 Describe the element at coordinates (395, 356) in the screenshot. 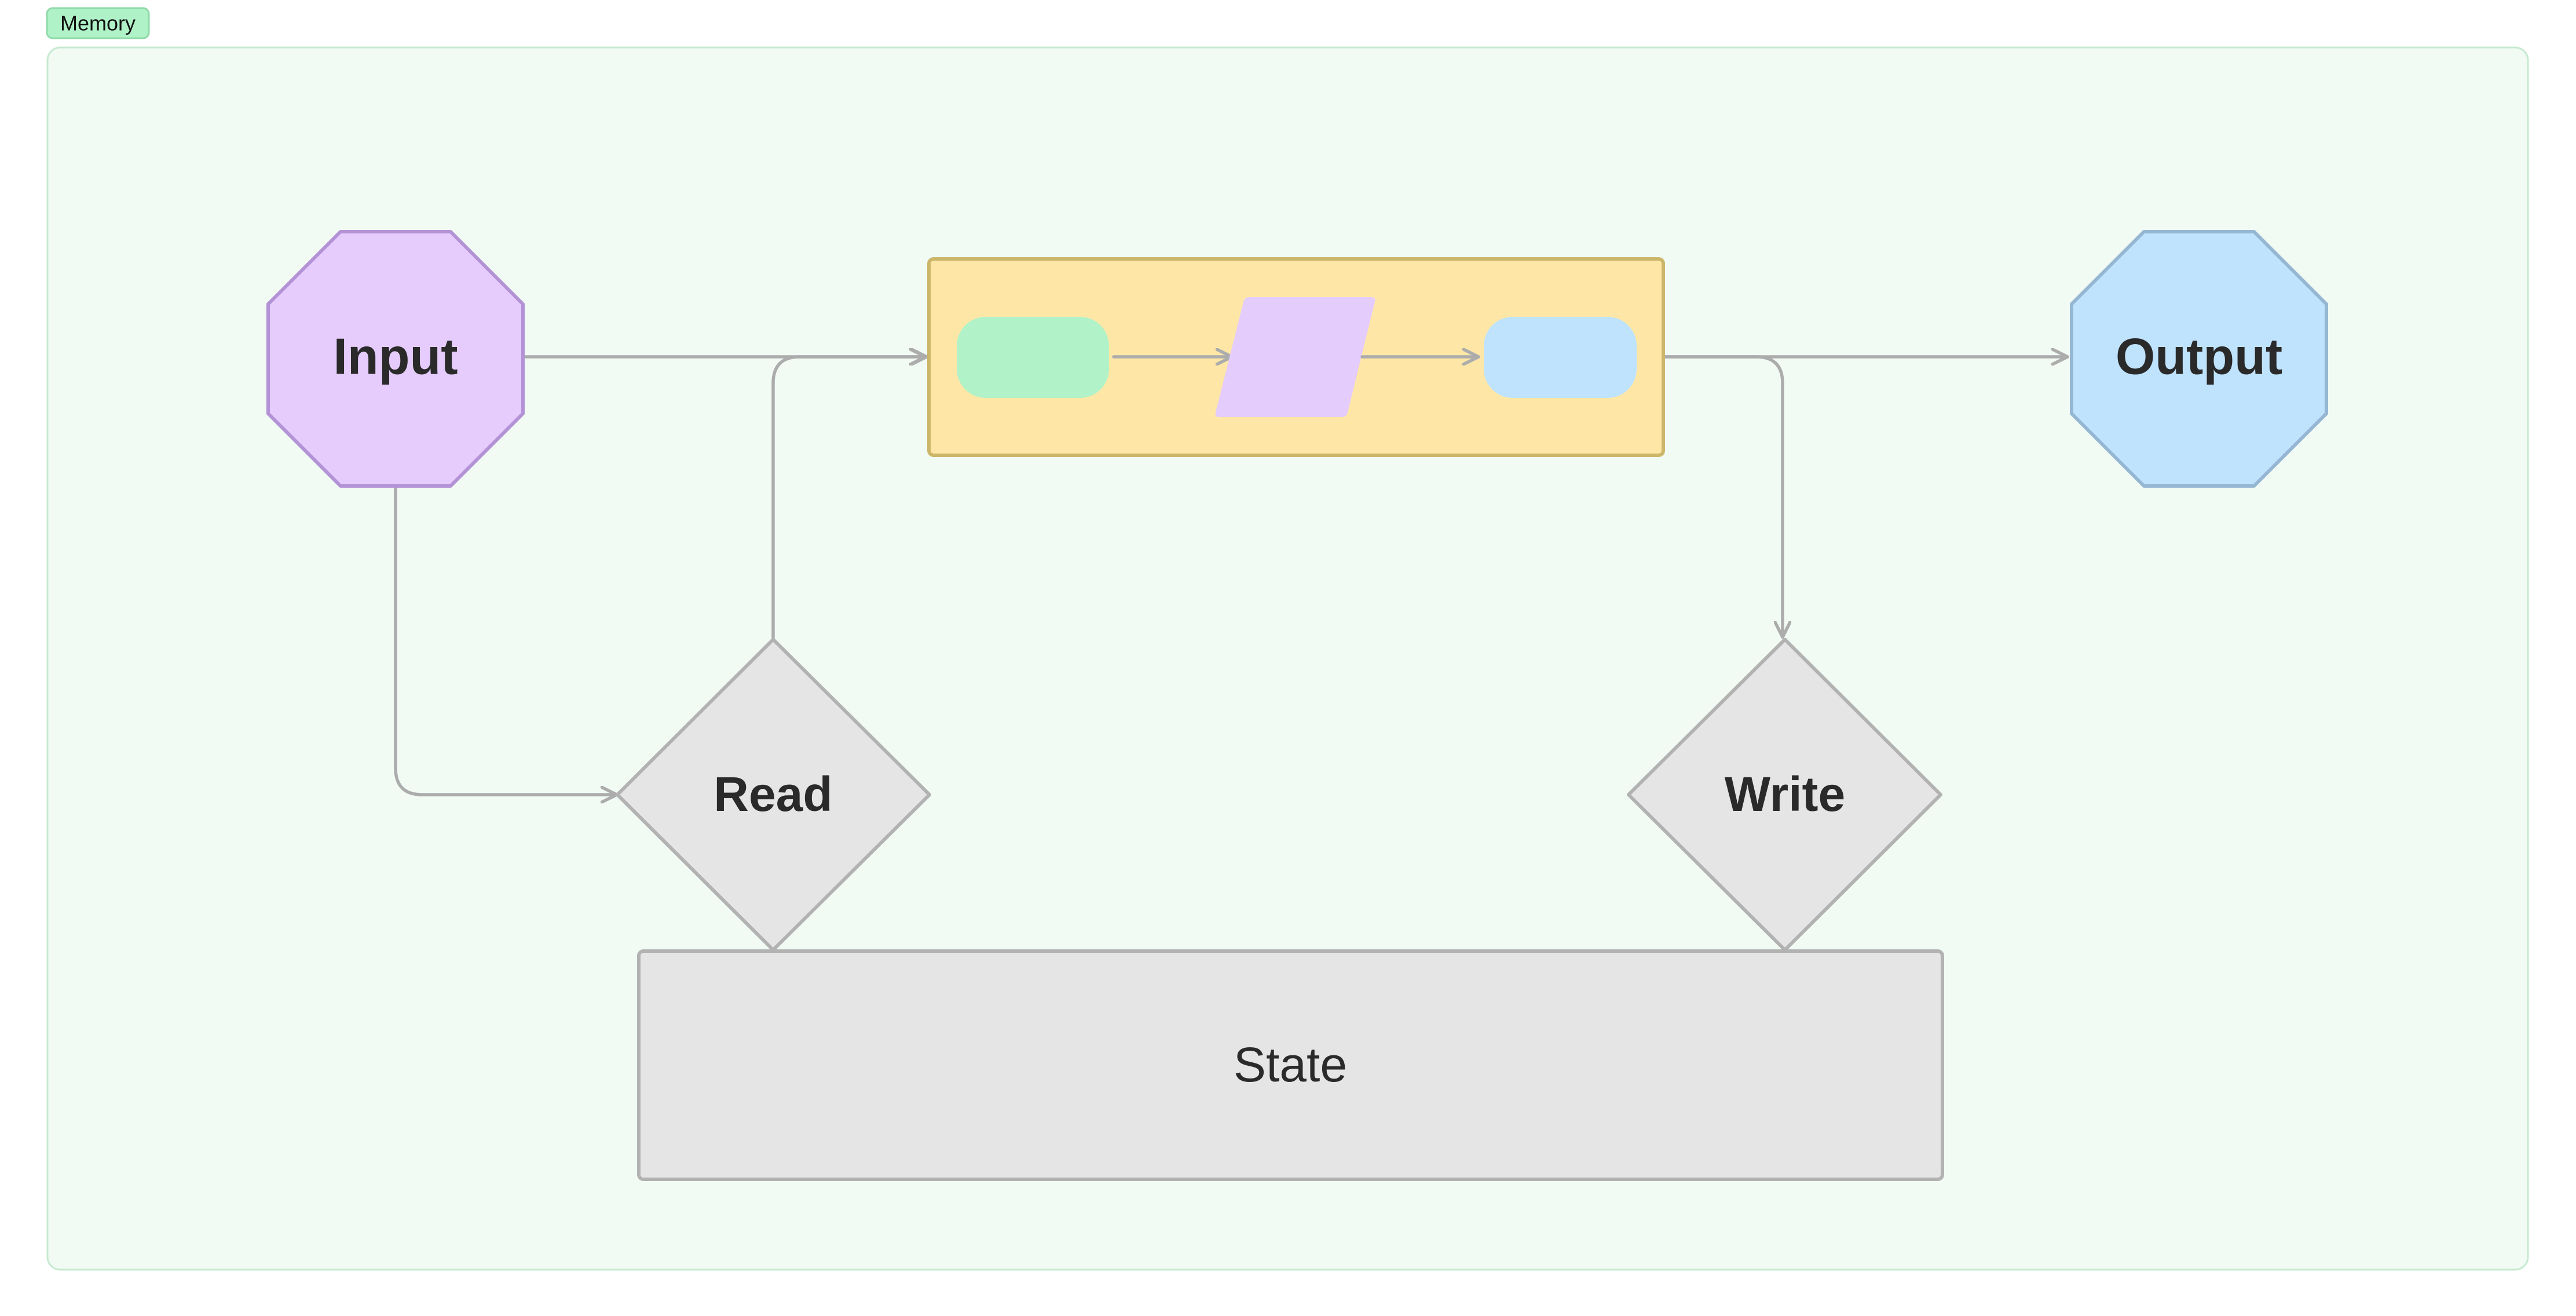

I see `input-label: Input` at that location.